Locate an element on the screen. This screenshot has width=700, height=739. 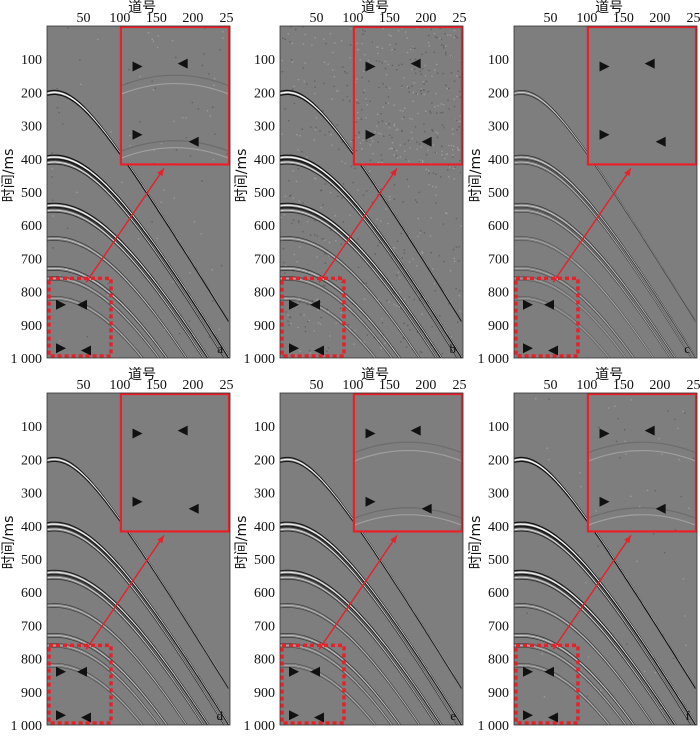
panel-letter: b is located at coordinates (453, 348).